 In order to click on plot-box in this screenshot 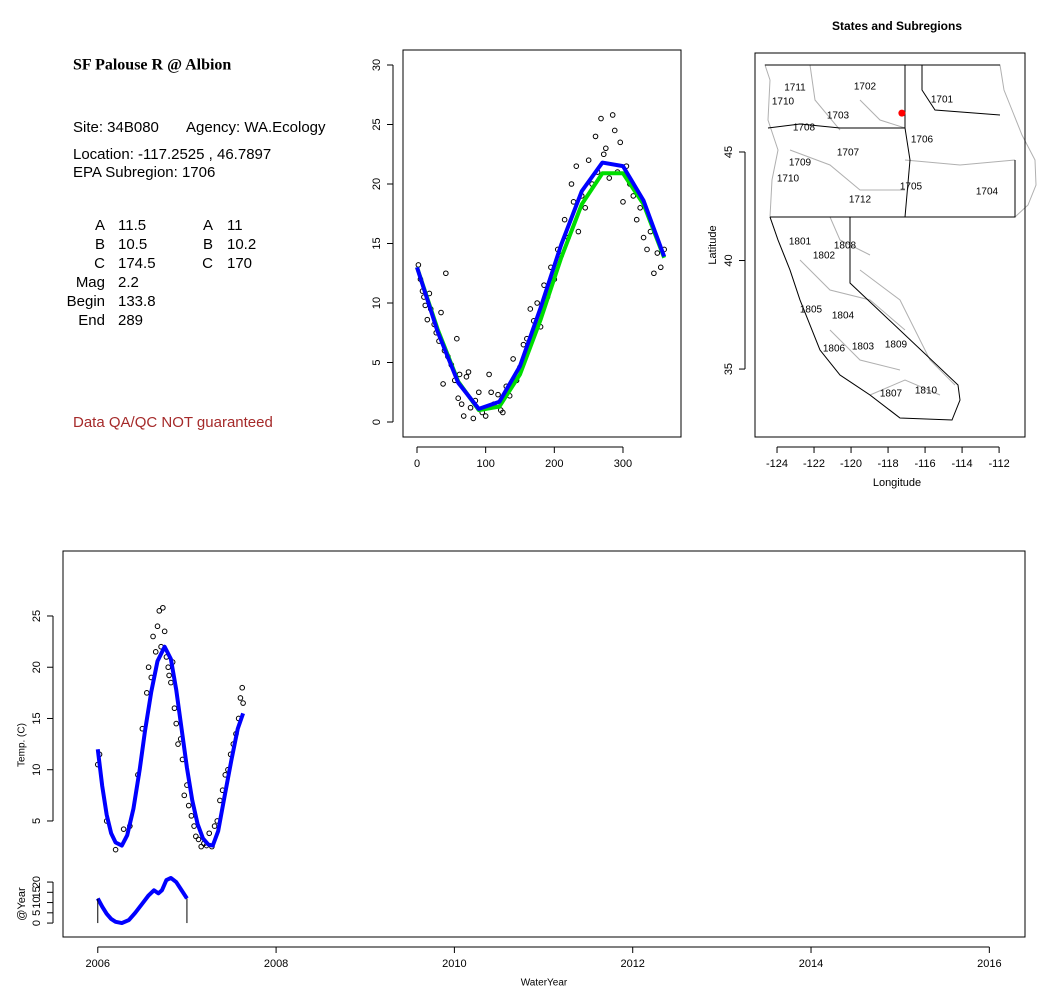, I will do `click(890, 245)`.